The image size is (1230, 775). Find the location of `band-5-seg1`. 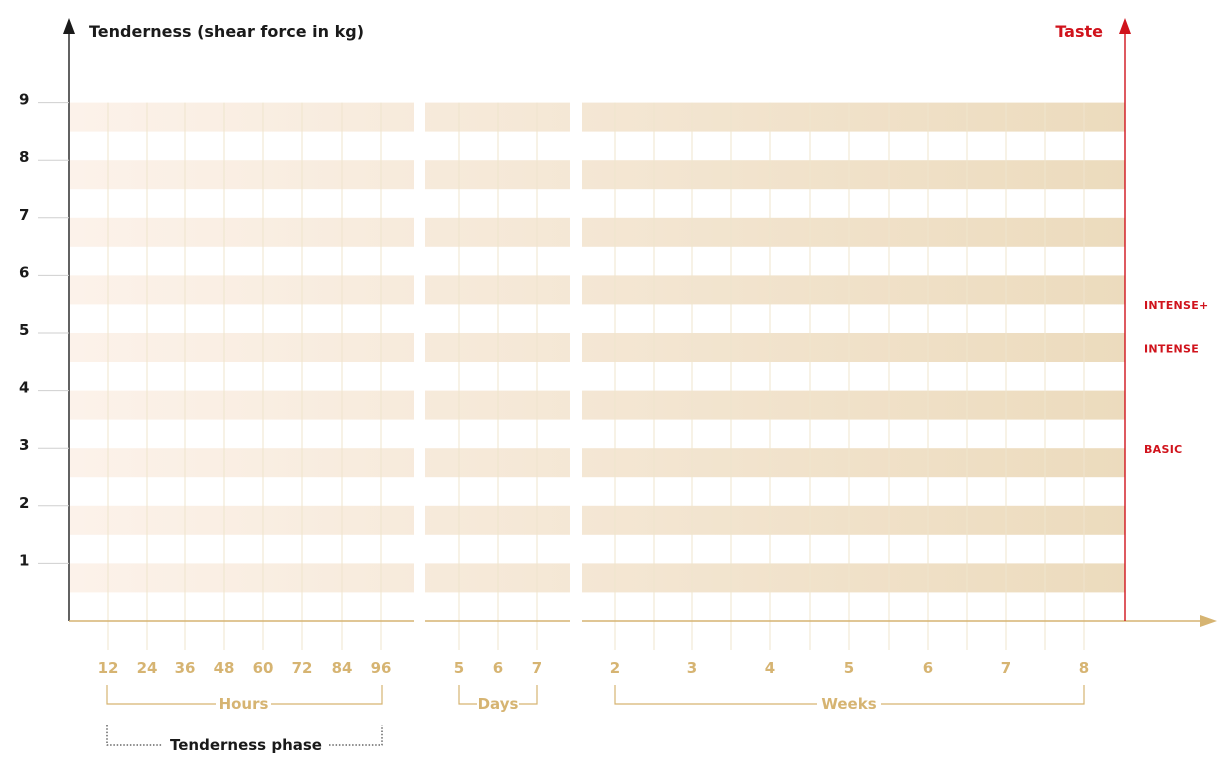

band-5-seg1 is located at coordinates (242, 347).